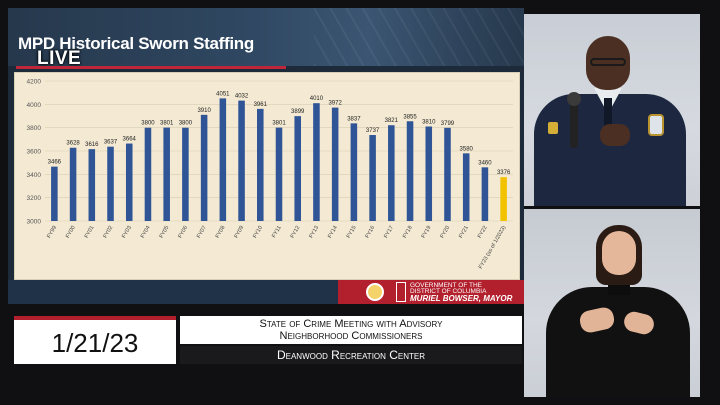  I want to click on mayor-line: MURIEL BOWSER, MAYOR, so click(461, 298).